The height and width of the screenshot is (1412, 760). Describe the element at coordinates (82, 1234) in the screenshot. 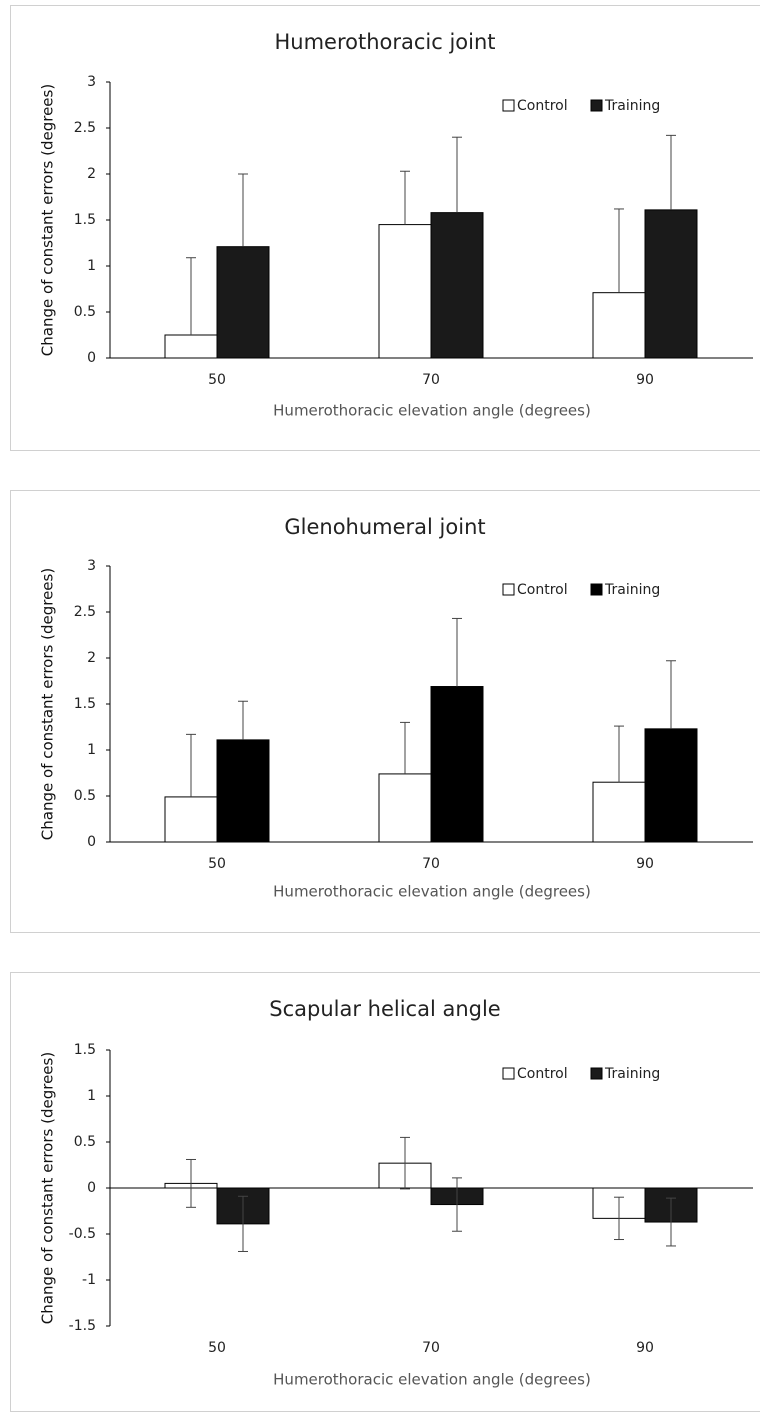

I see `y-tick-label: -0.5` at that location.